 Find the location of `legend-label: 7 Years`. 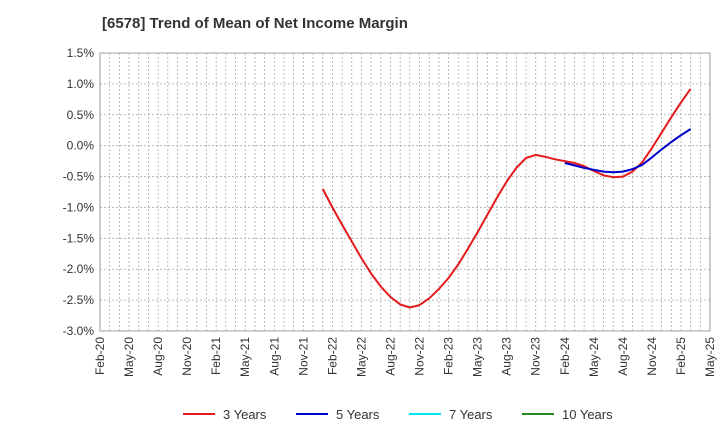

legend-label: 7 Years is located at coordinates (471, 414).